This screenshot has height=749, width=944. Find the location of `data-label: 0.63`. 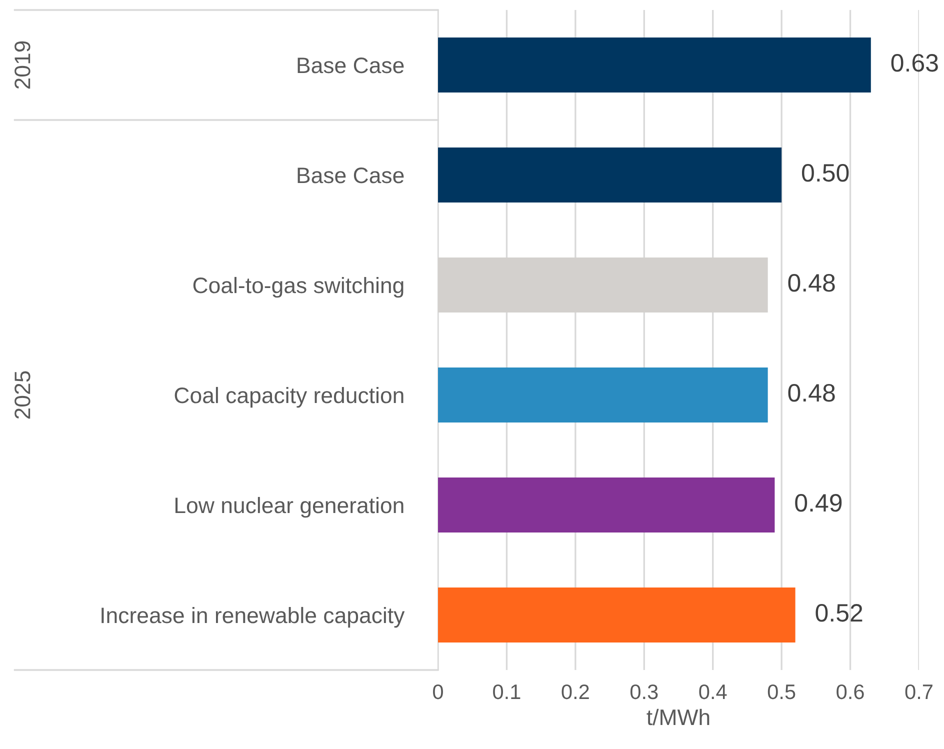

data-label: 0.63 is located at coordinates (914, 63).